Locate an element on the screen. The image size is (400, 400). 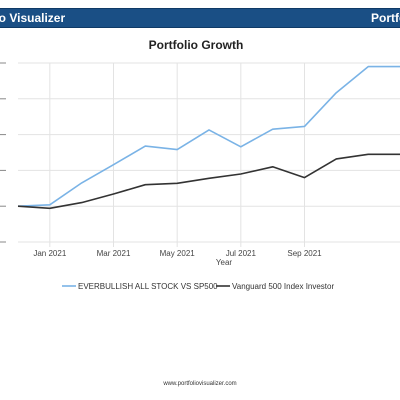
y-tick-layer is located at coordinates (3, 152).